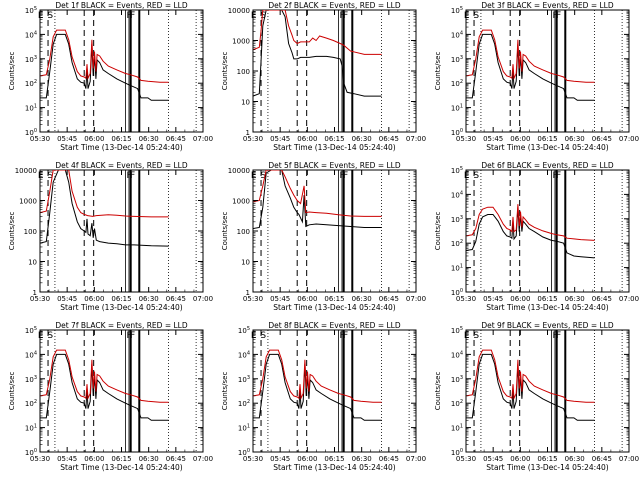  I want to click on chart-title: Det 1f BLACK = Events, RED = LLD, so click(121, 5).